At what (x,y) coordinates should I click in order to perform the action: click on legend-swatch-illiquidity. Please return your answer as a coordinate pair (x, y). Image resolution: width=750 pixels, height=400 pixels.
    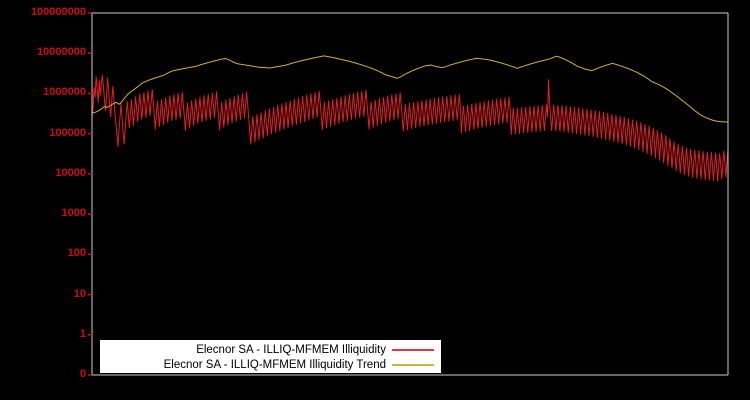
    Looking at the image, I should click on (413, 350).